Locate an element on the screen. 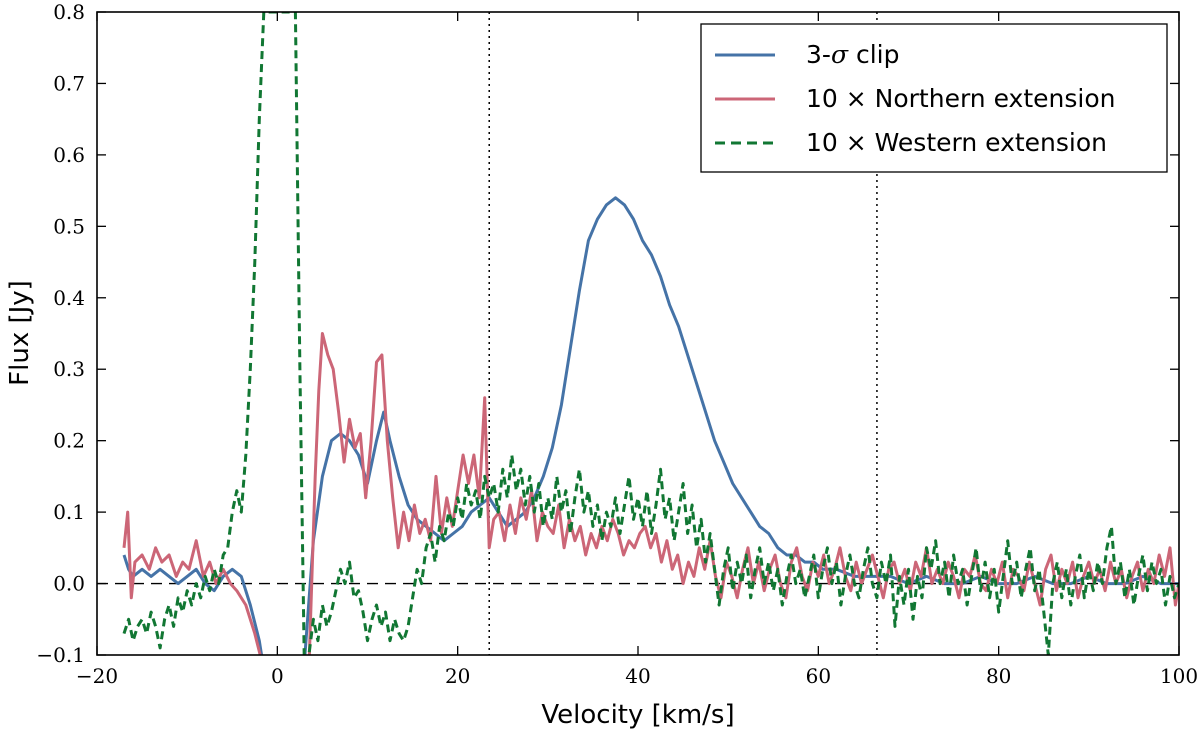 This screenshot has height=733, width=1200. x-tick-label: 60 is located at coordinates (818, 676).